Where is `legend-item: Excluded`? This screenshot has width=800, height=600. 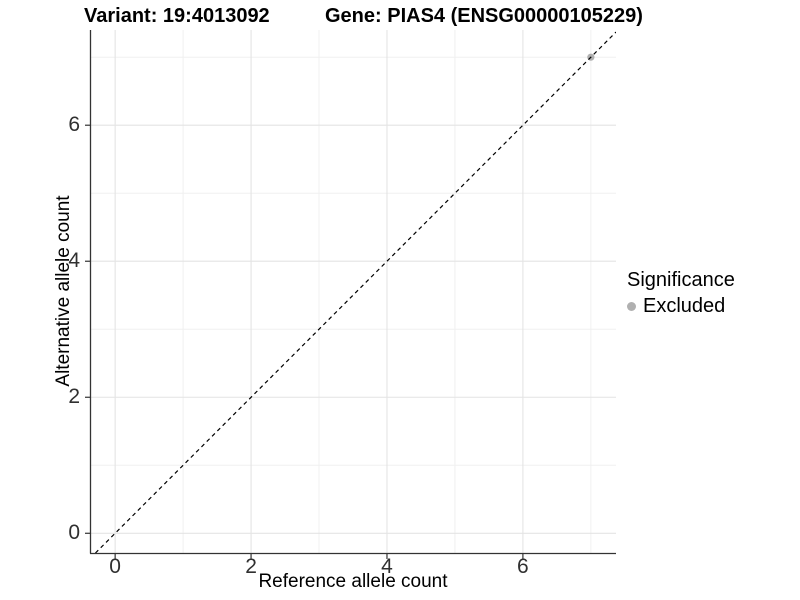
legend-item: Excluded is located at coordinates (681, 306).